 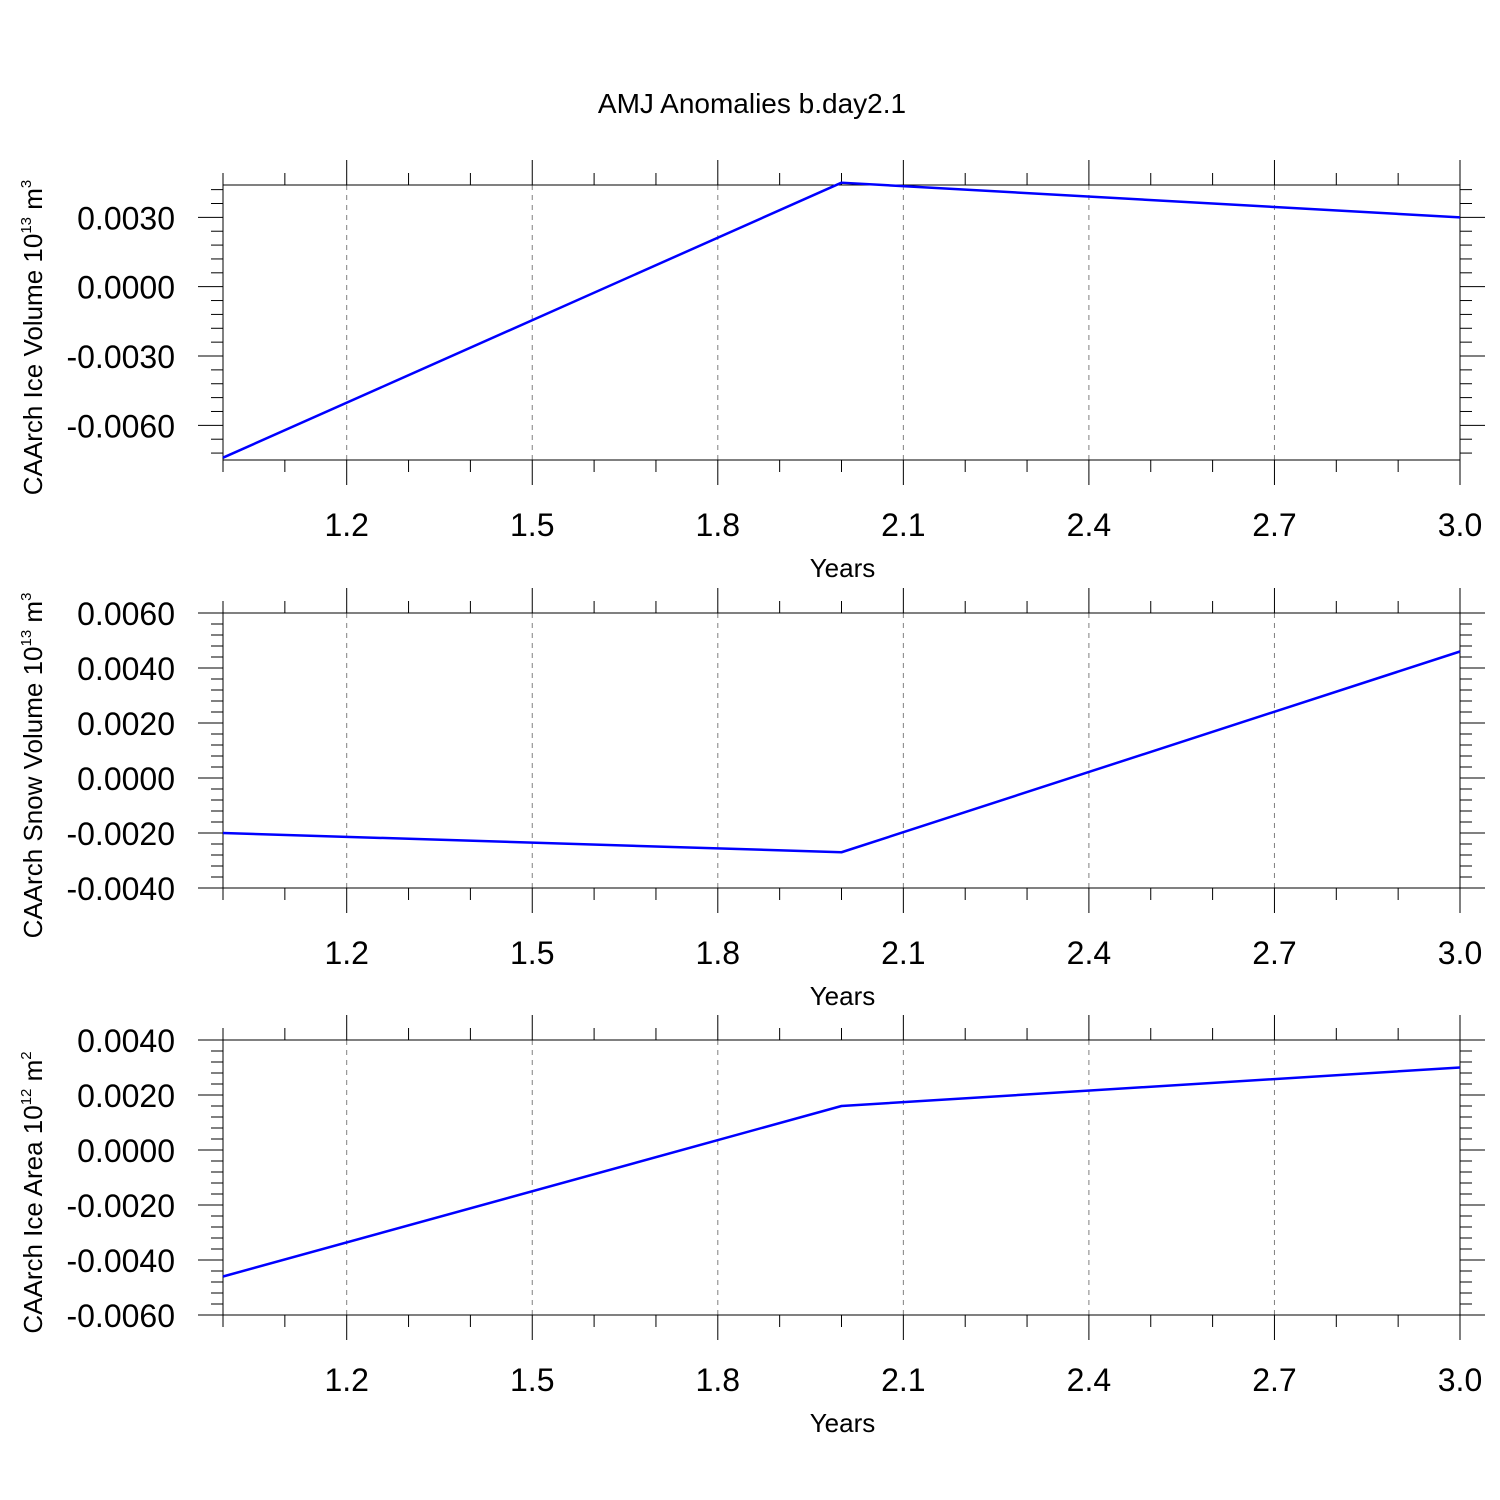 I want to click on y-tick-label: 0.0030, so click(x=126, y=218).